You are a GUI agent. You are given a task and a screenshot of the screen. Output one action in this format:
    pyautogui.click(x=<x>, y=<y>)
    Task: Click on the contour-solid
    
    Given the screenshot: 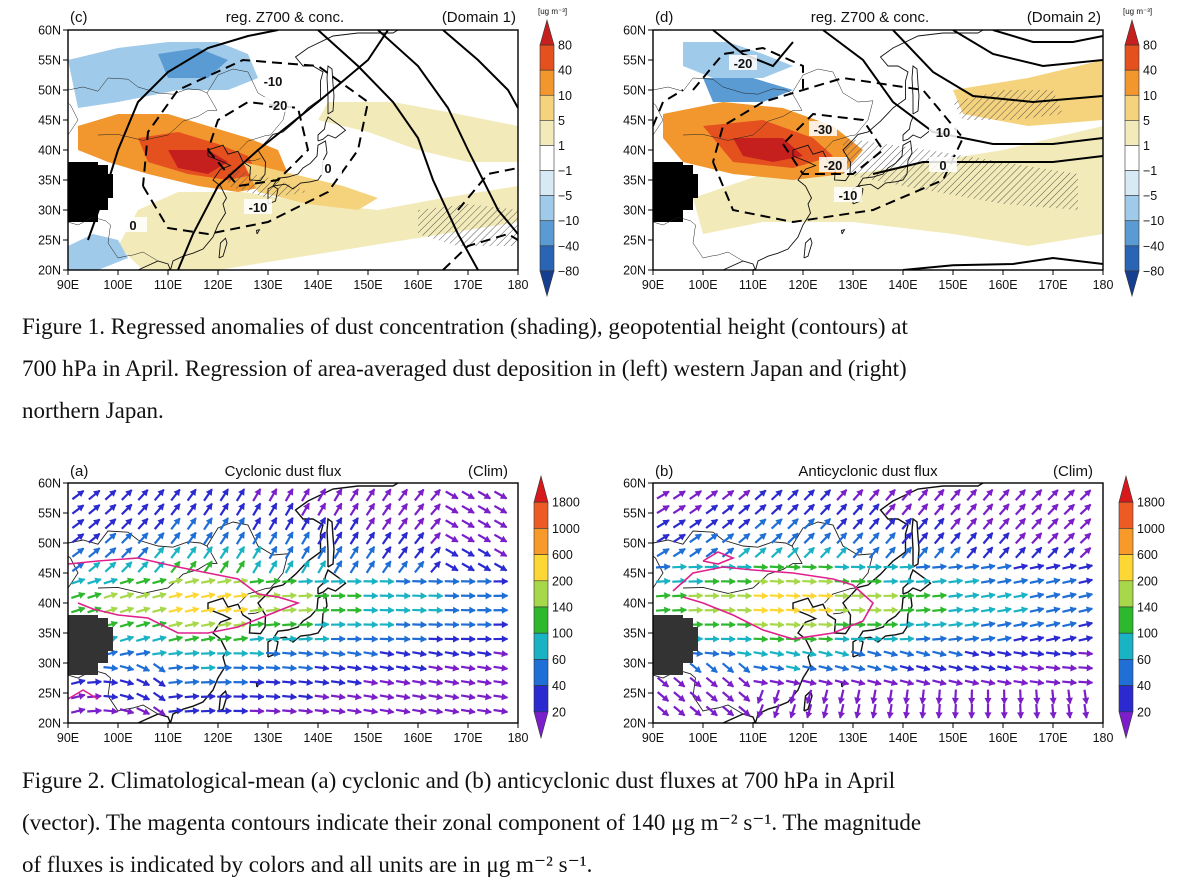 What is the action you would take?
    pyautogui.click(x=447, y=132)
    